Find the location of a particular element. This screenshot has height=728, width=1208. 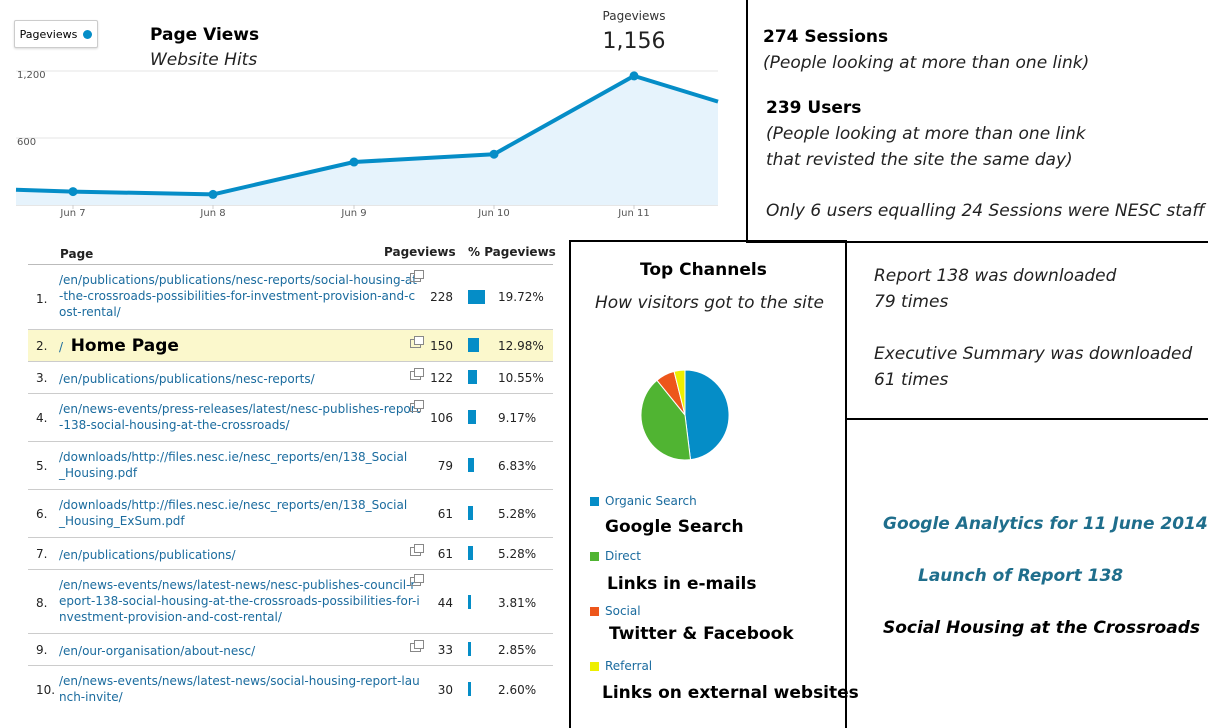

referral-slice is located at coordinates (679, 392).